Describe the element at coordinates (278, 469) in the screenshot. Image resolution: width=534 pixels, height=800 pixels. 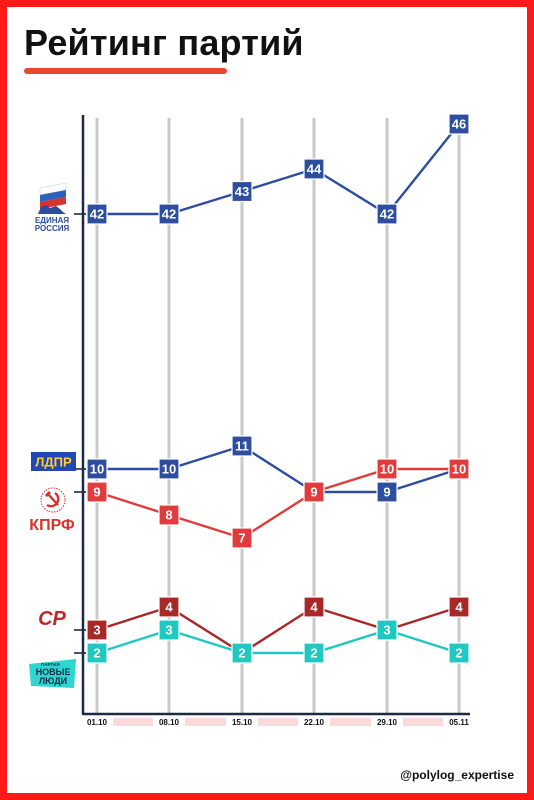
I see `series-line-ldpr` at that location.